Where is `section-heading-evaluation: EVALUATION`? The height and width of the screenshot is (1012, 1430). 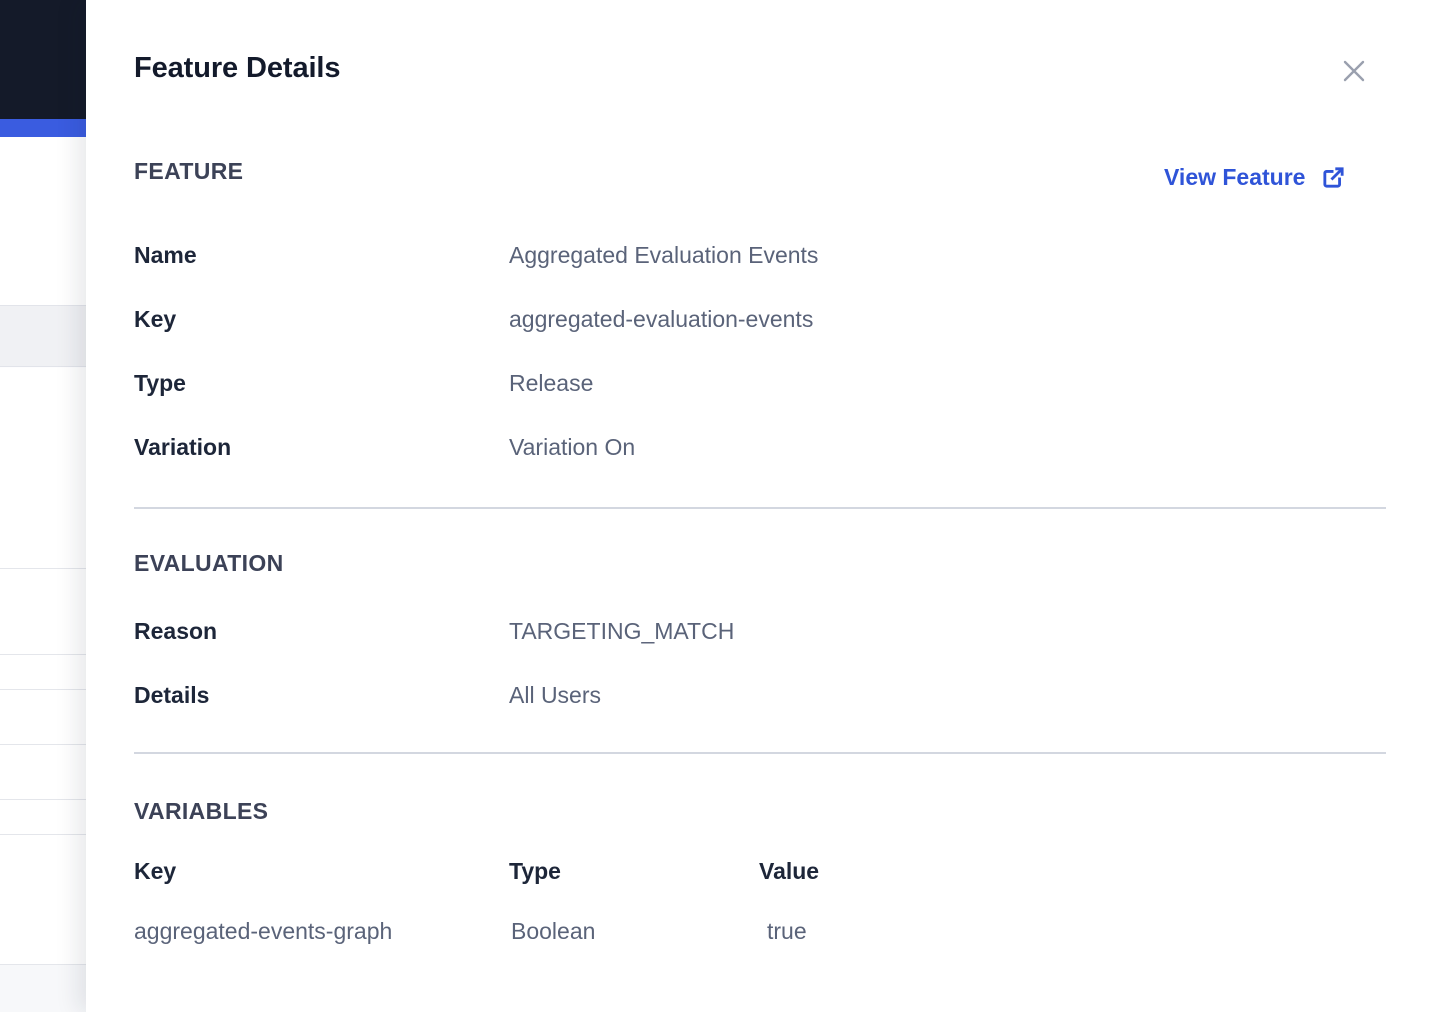 section-heading-evaluation: EVALUATION is located at coordinates (209, 563).